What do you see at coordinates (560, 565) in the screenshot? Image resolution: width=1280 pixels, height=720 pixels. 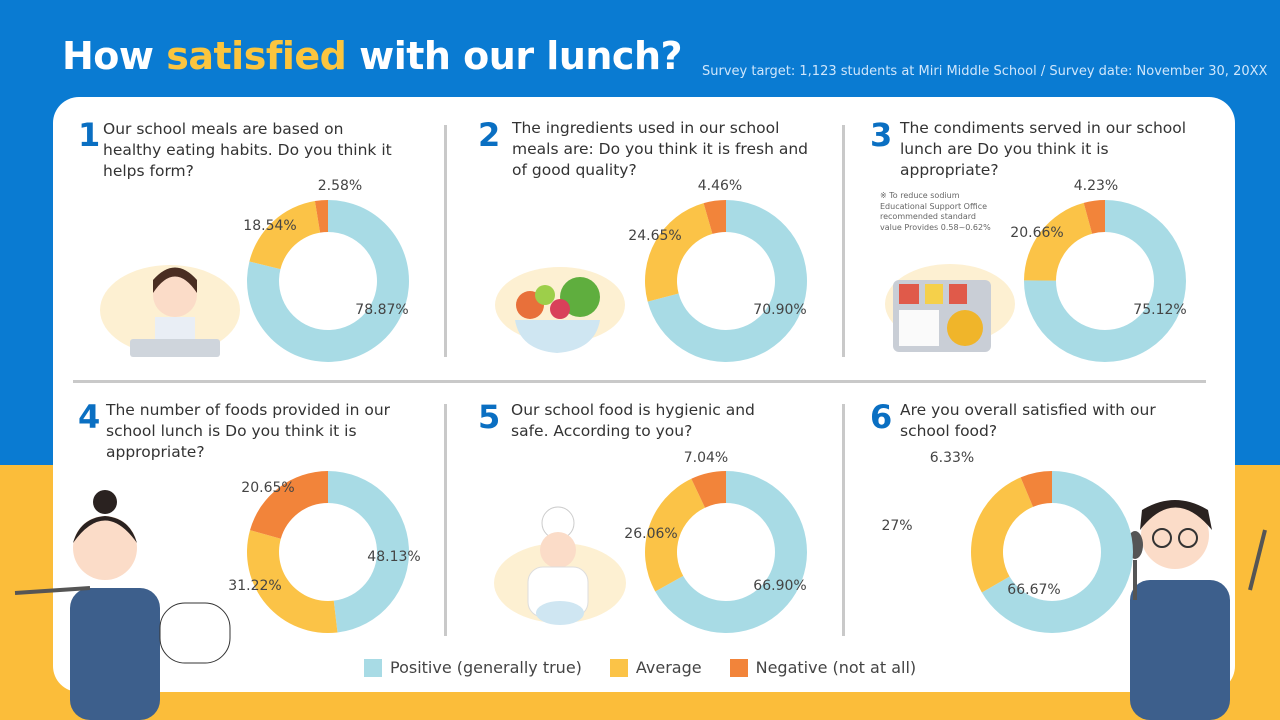 I see `chef-illustration` at bounding box center [560, 565].